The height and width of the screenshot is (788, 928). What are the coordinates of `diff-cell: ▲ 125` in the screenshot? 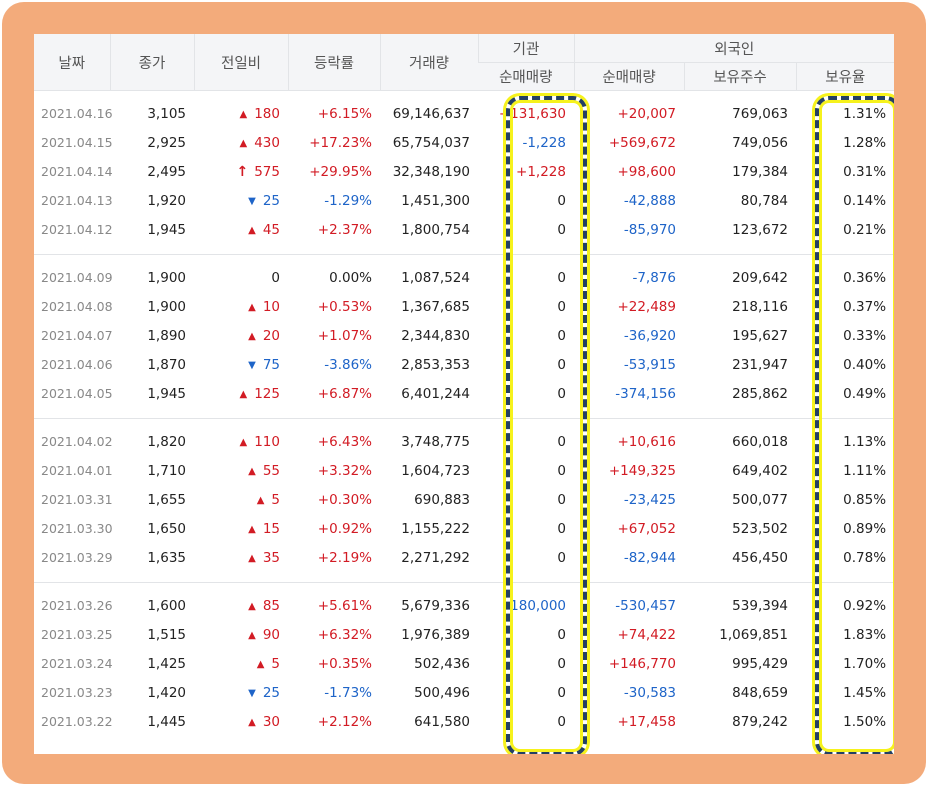 It's located at (241, 393).